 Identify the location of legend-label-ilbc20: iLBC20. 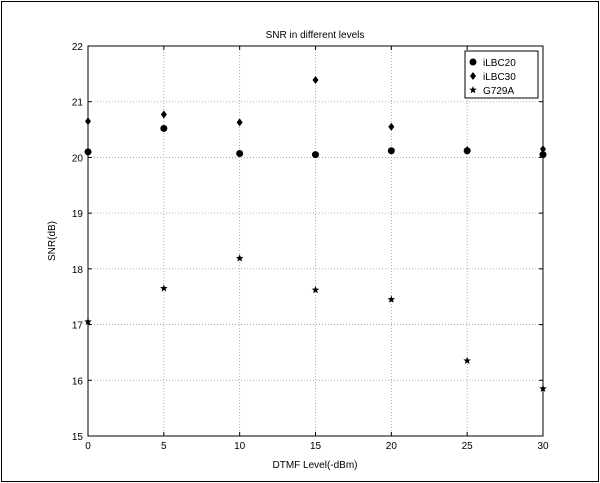
(499, 63).